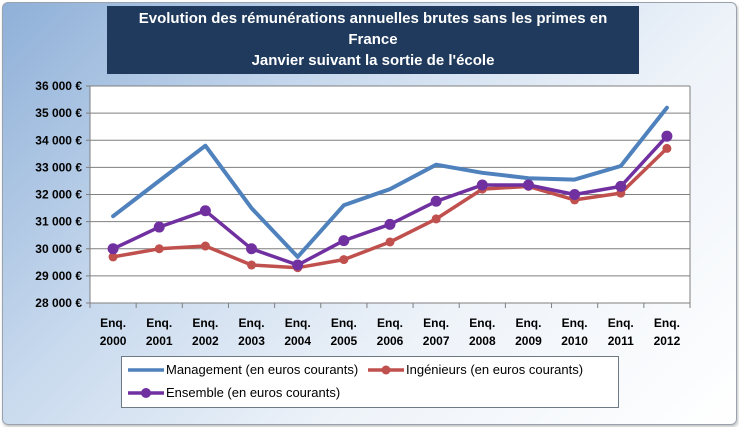 This screenshot has height=427, width=739. What do you see at coordinates (621, 341) in the screenshot?
I see `x-tick-label: 2011` at bounding box center [621, 341].